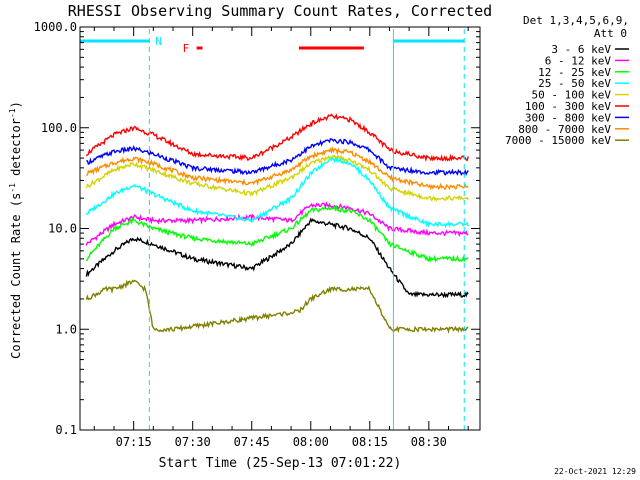  Describe the element at coordinates (280, 463) in the screenshot. I see `x-axis-label: Start Time (25-Sep-13 07:01:22)` at that location.